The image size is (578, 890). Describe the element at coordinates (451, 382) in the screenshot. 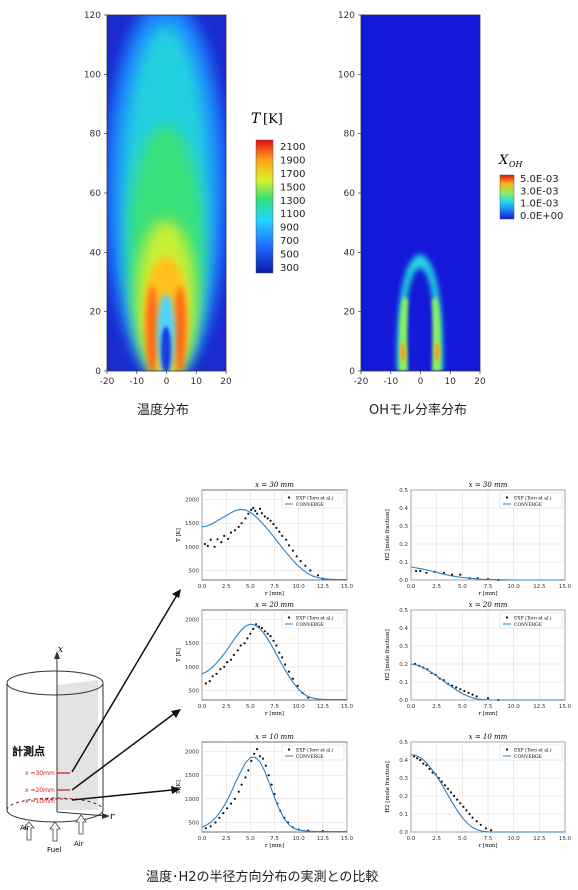

I see `contour-xtick-label: 10` at that location.